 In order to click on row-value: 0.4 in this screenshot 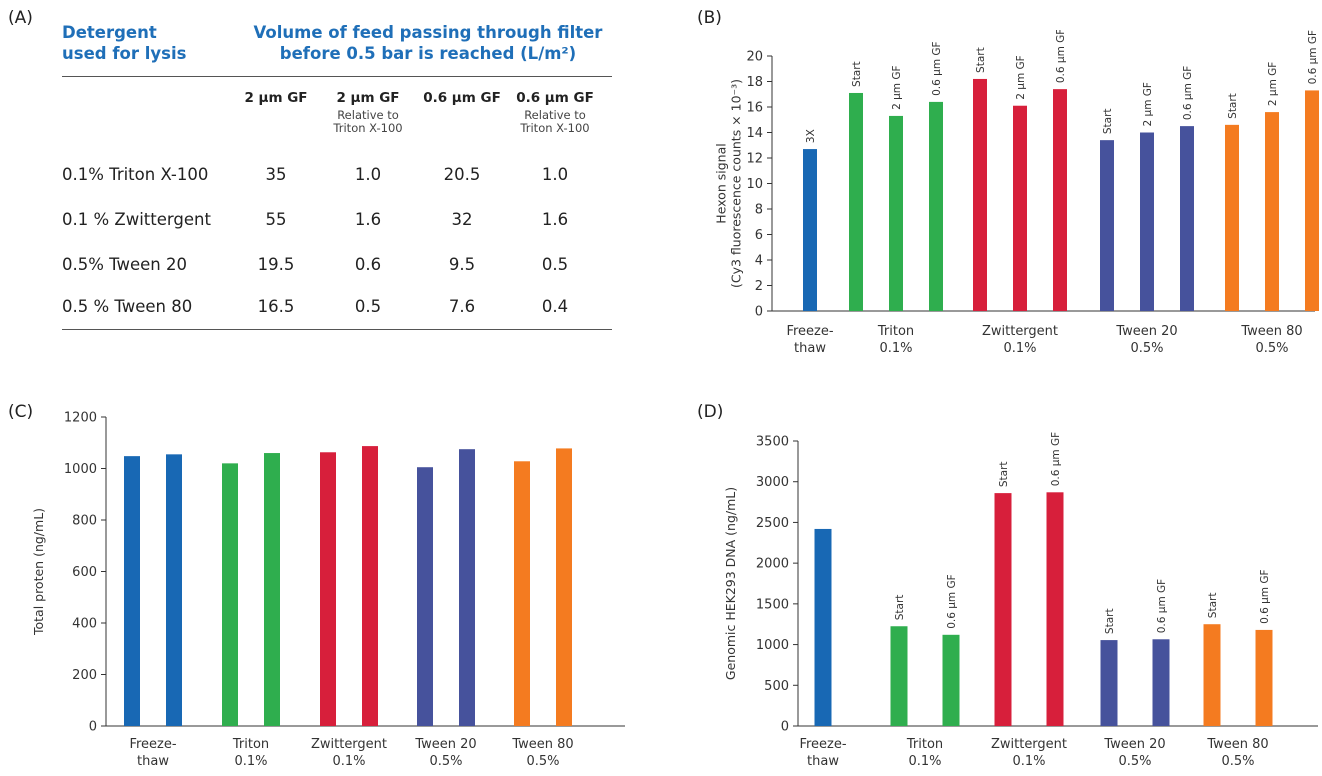, I will do `click(555, 306)`.